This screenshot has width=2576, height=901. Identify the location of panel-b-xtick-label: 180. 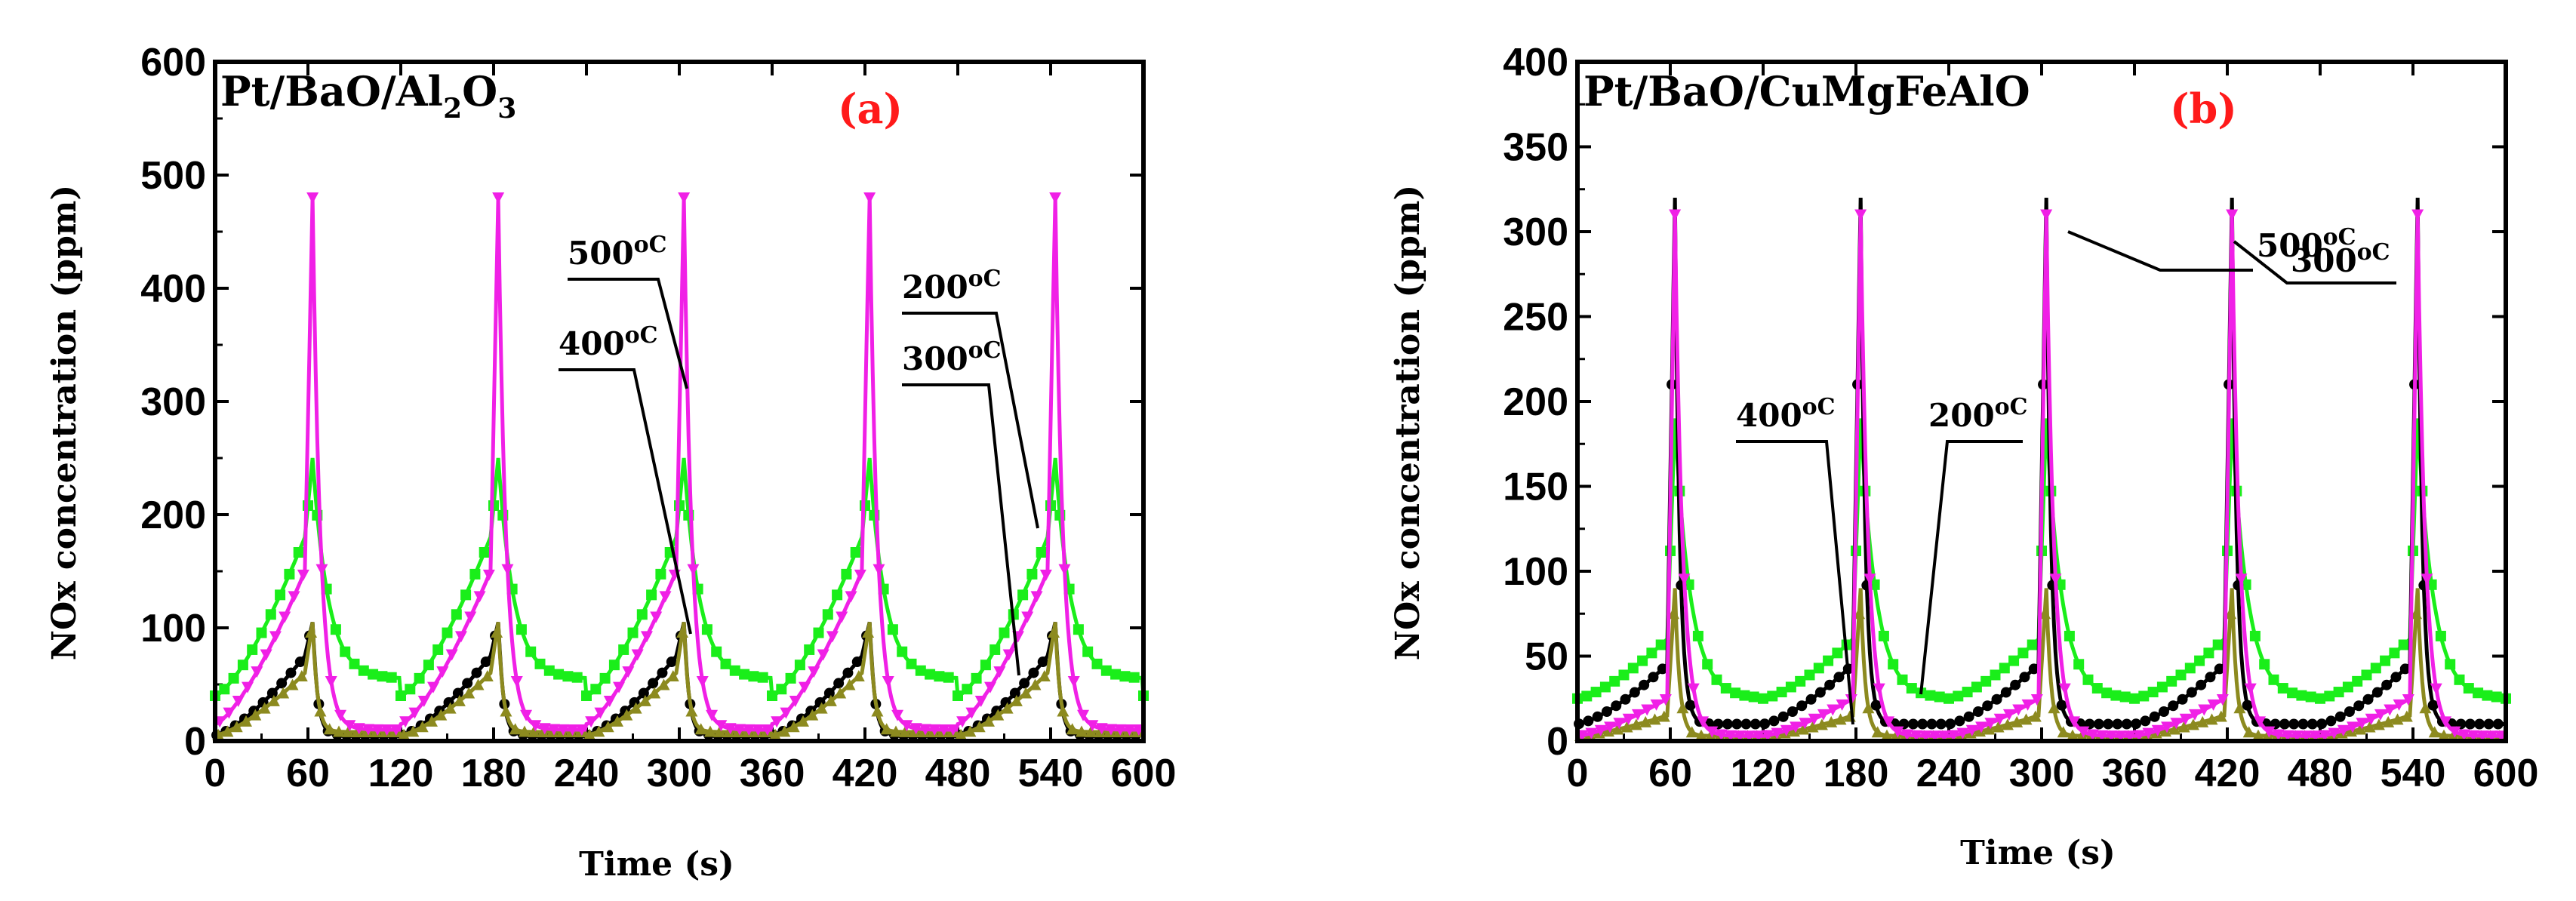
(1856, 773).